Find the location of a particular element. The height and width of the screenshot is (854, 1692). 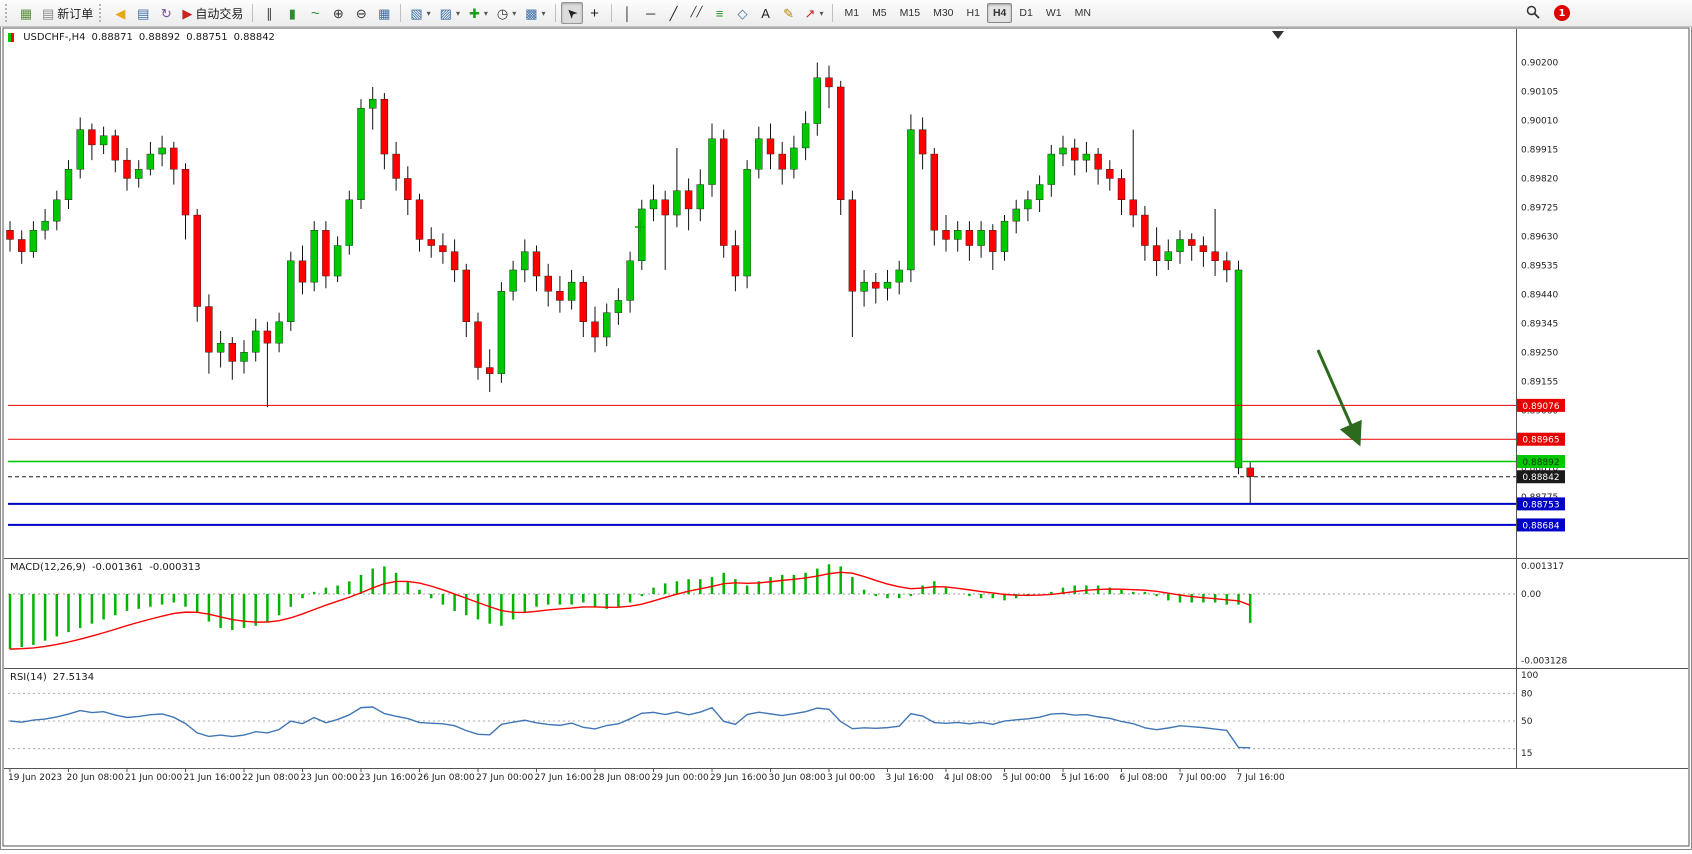

shapes-button: ◇ is located at coordinates (743, 13).